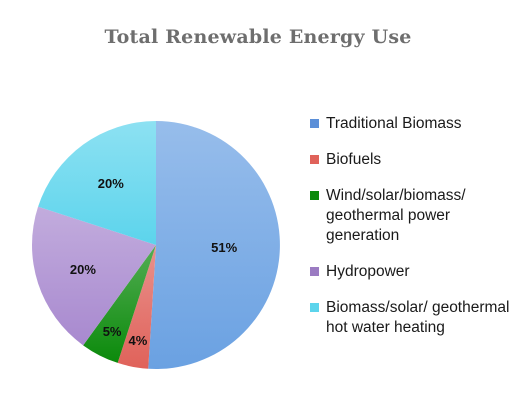 The image size is (516, 416). Describe the element at coordinates (410, 160) in the screenshot. I see `legend-item-biofuels: Biofuels` at that location.